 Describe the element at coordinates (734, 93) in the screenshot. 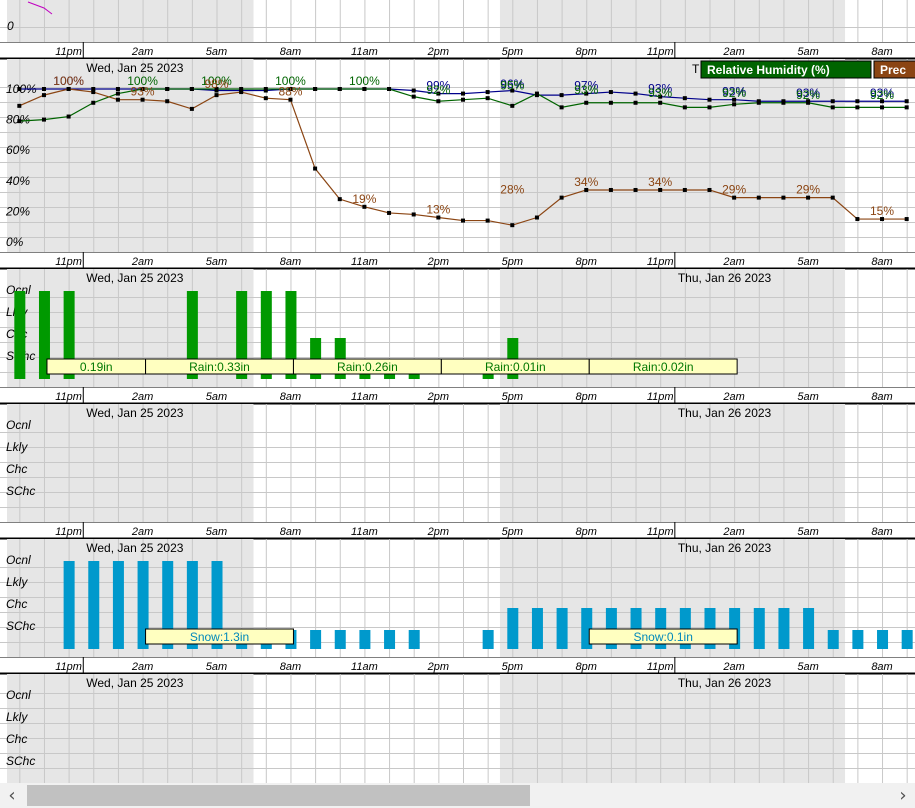

I see `humidity-data-label: 92%` at that location.